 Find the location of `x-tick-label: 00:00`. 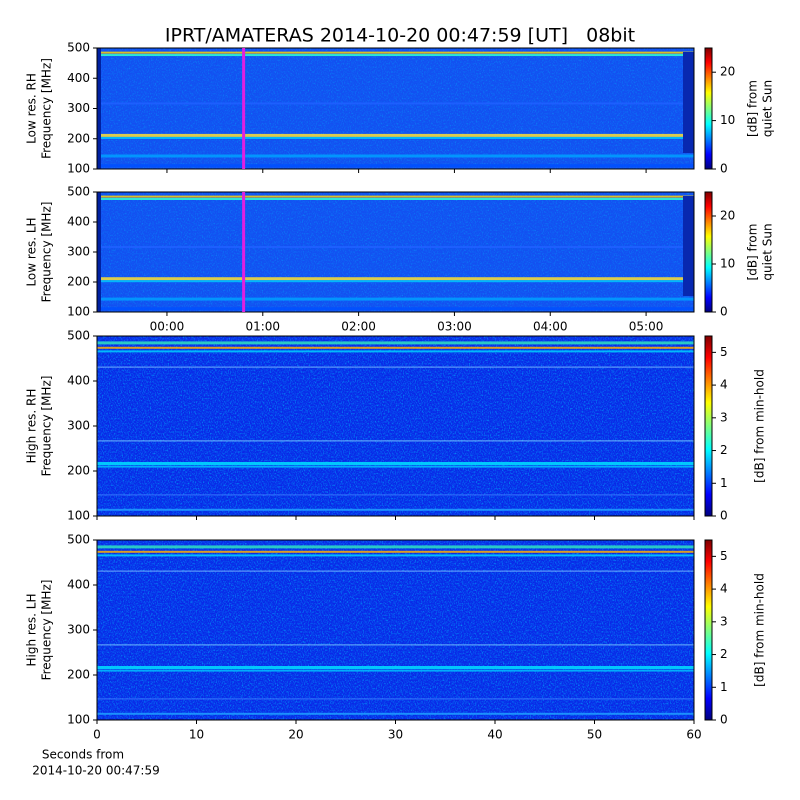

x-tick-label: 00:00 is located at coordinates (167, 327).